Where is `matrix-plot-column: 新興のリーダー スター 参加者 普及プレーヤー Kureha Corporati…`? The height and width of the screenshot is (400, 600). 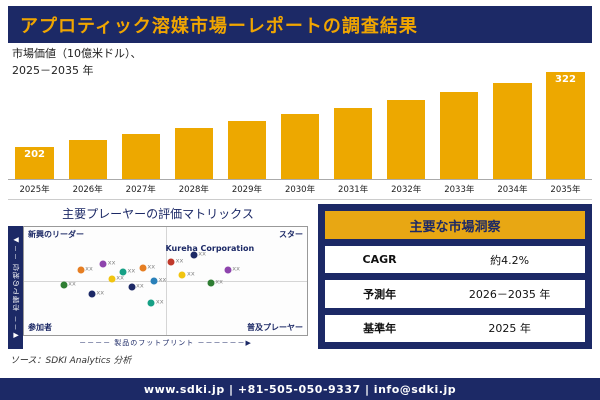 matrix-plot-column: 新興のリーダー スター 参加者 普及プレーヤー Kureha Corporati… is located at coordinates (165, 287).